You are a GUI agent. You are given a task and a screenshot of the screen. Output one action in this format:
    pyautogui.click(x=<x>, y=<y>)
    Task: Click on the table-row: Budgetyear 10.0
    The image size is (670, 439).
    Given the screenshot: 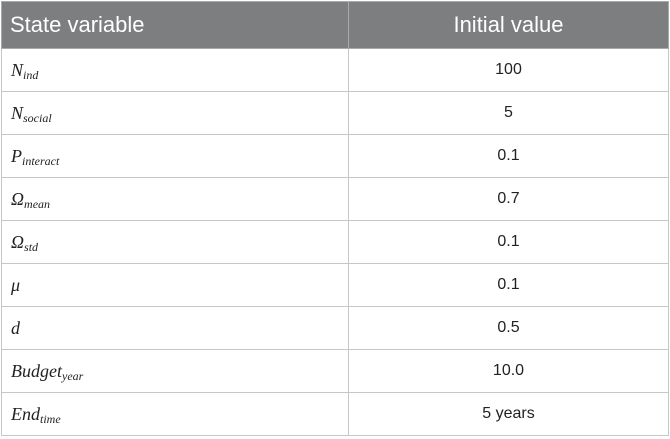 What is the action you would take?
    pyautogui.click(x=335, y=371)
    